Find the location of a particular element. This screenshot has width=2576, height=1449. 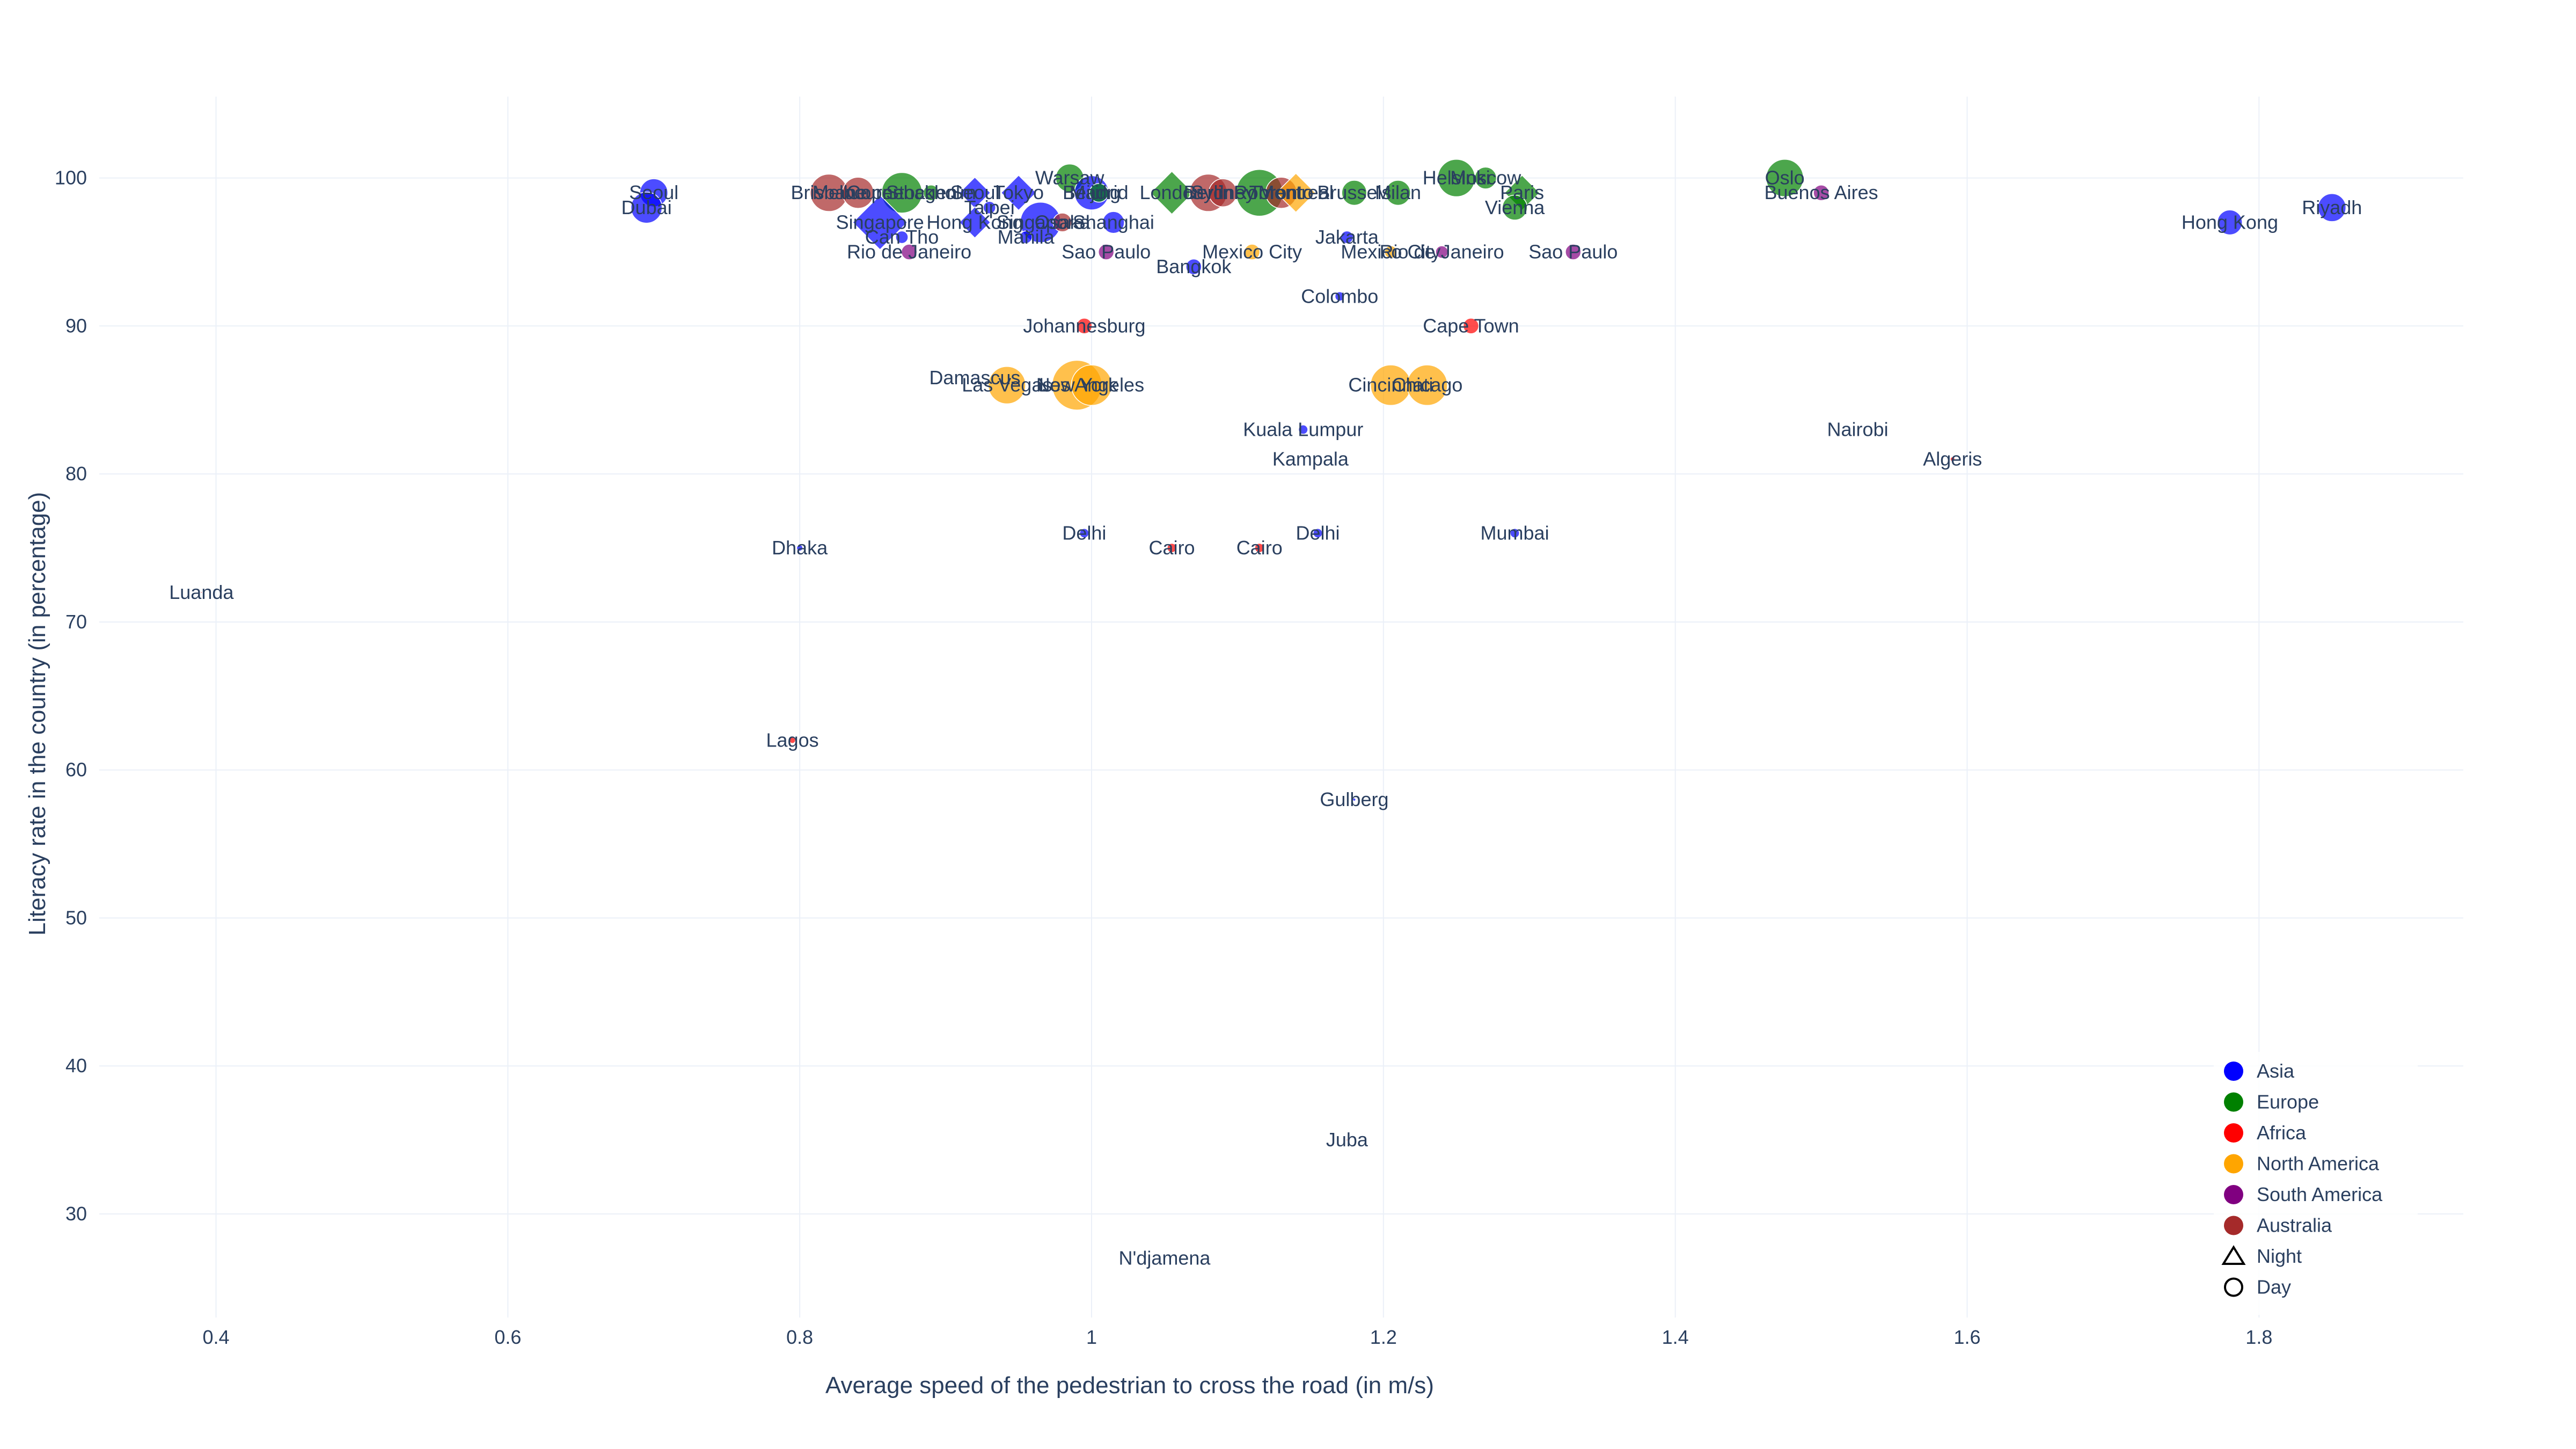

point-label: Vienna is located at coordinates (1515, 207).